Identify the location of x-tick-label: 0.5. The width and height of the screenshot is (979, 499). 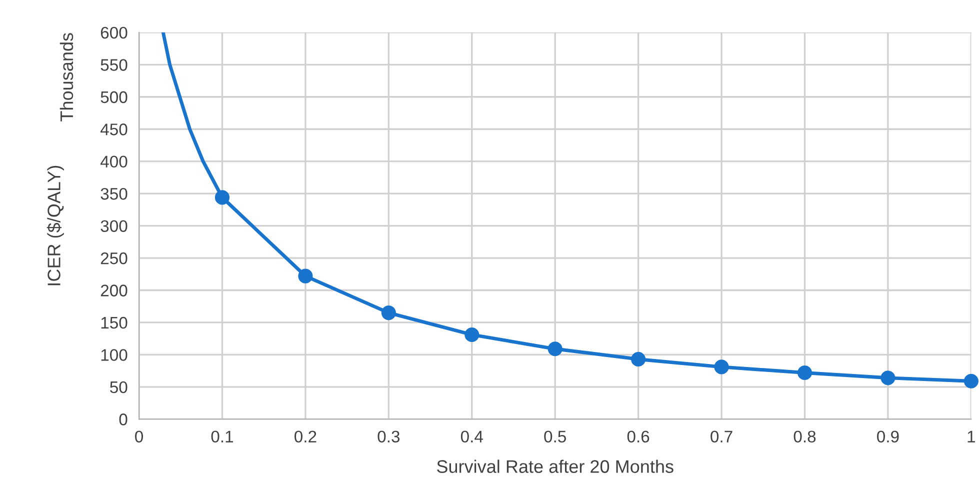
(555, 436).